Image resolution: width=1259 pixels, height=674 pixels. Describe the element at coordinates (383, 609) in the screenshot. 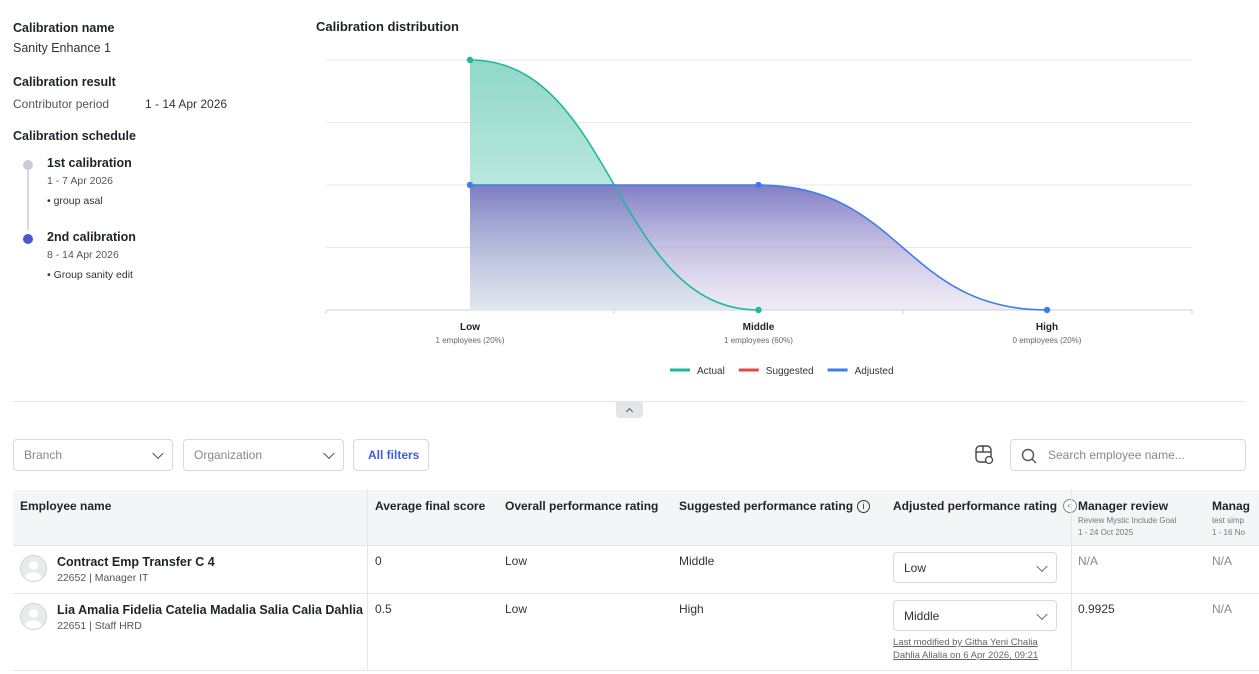

I see `cell: 0.5` at that location.